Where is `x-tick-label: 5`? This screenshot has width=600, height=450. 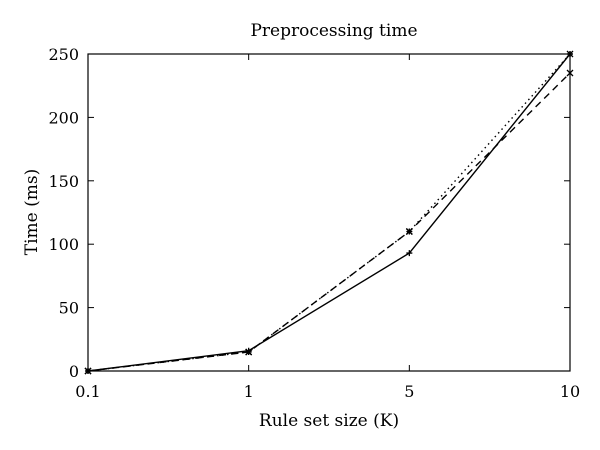
x-tick-label: 5 is located at coordinates (409, 391).